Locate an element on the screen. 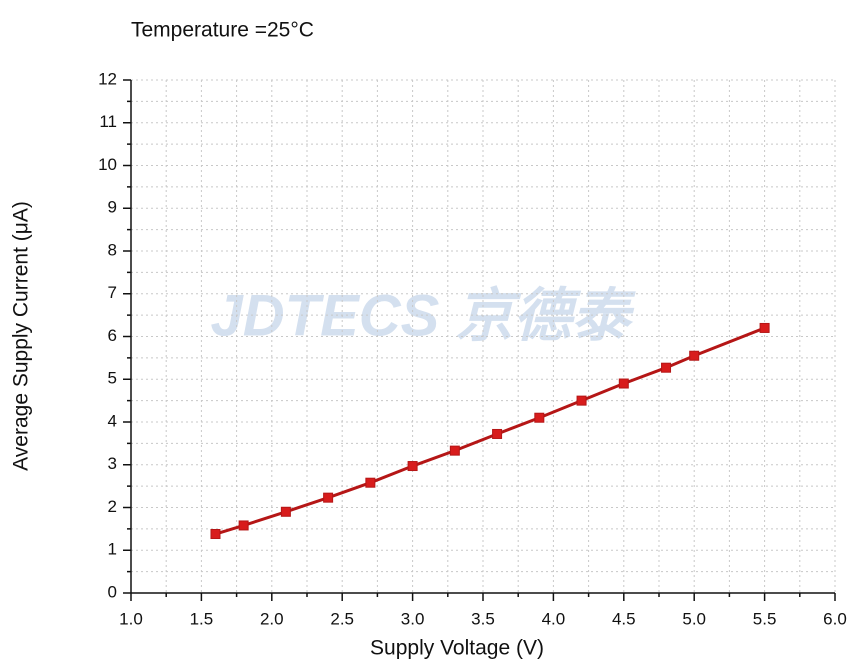  y-tick-label: 9 is located at coordinates (112, 207).